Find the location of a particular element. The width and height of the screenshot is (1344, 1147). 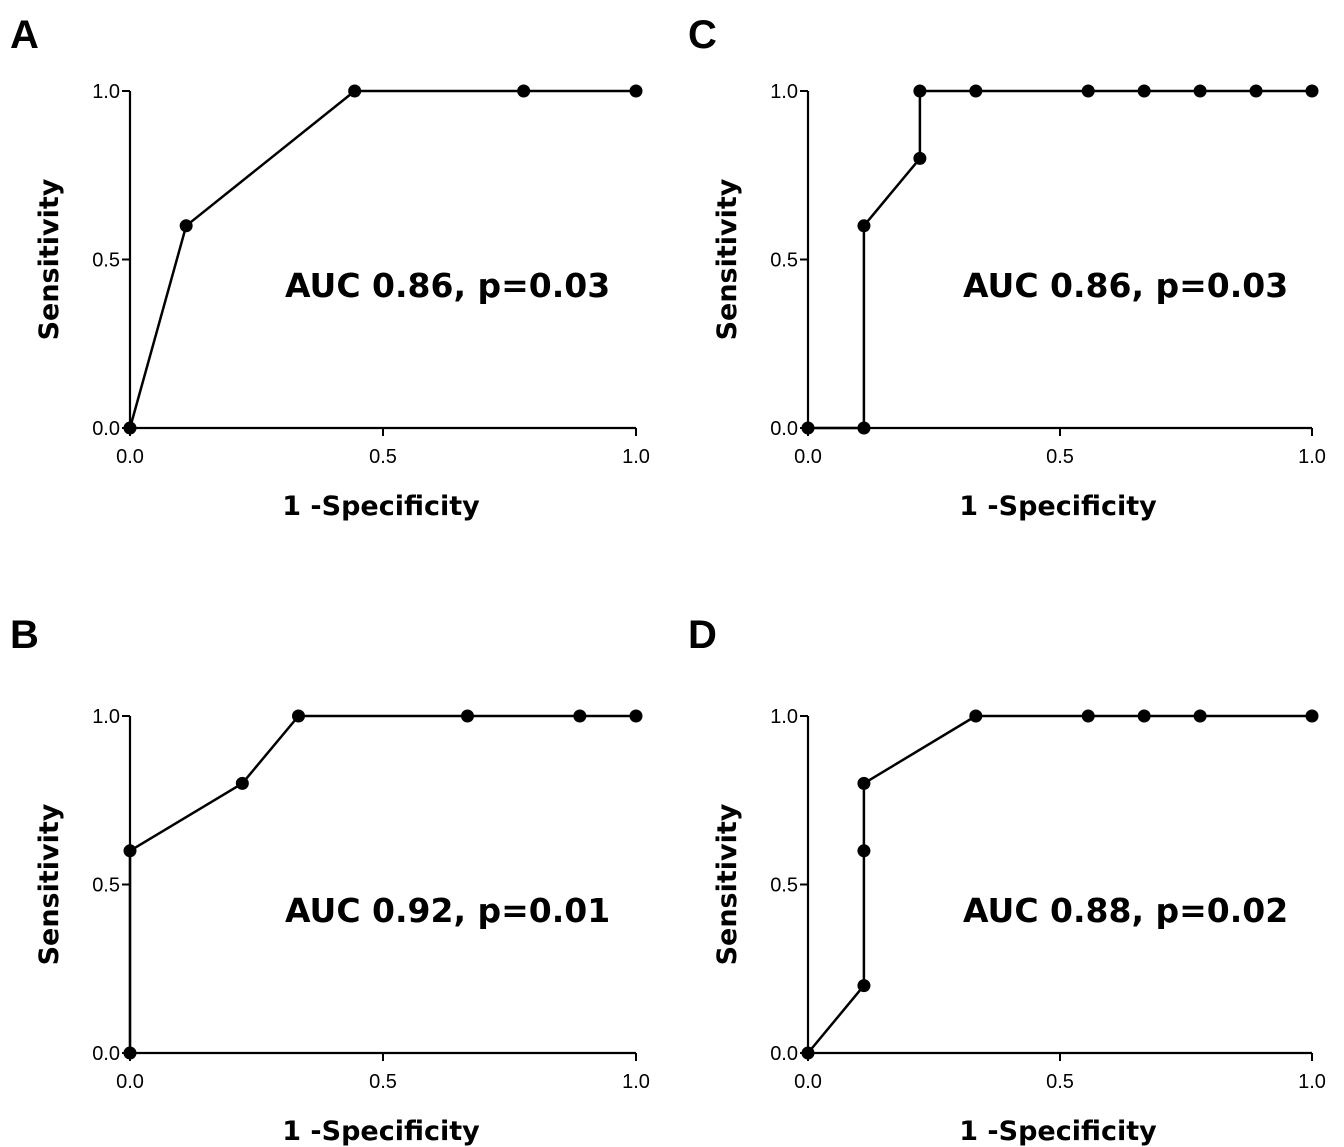

auc-annotation: AUC 0.92, p=0.01 is located at coordinates (447, 910).